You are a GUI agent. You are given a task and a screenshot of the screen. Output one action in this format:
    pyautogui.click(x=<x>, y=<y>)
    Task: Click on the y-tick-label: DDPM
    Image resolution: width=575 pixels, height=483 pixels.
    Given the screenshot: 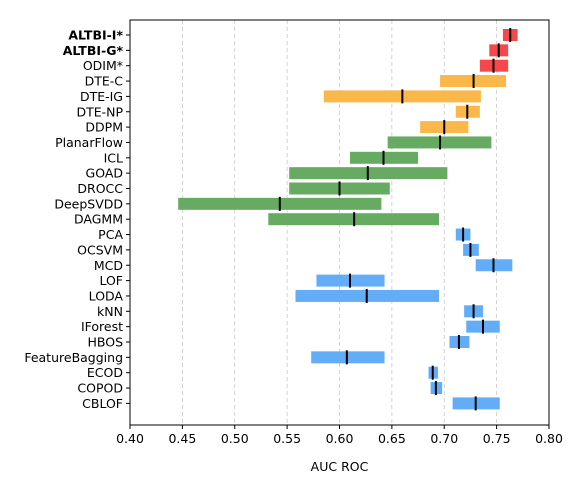 What is the action you would take?
    pyautogui.click(x=104, y=127)
    